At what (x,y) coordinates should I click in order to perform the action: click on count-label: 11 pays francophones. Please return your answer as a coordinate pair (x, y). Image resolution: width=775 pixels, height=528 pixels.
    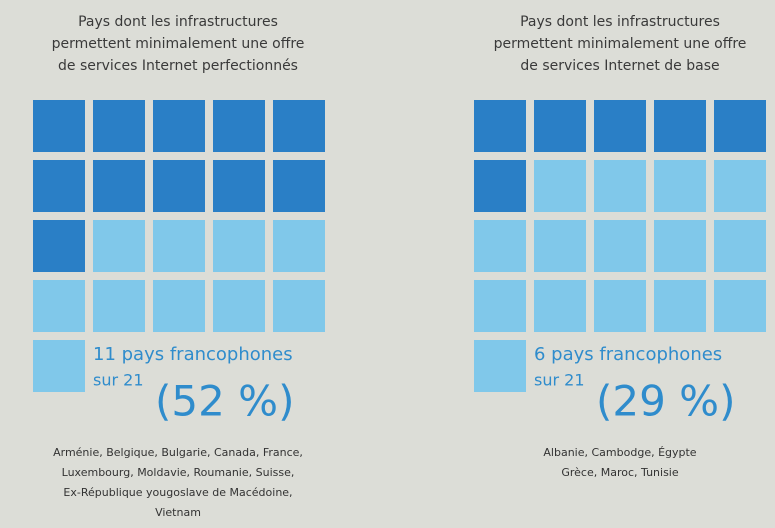
    Looking at the image, I should click on (193, 354).